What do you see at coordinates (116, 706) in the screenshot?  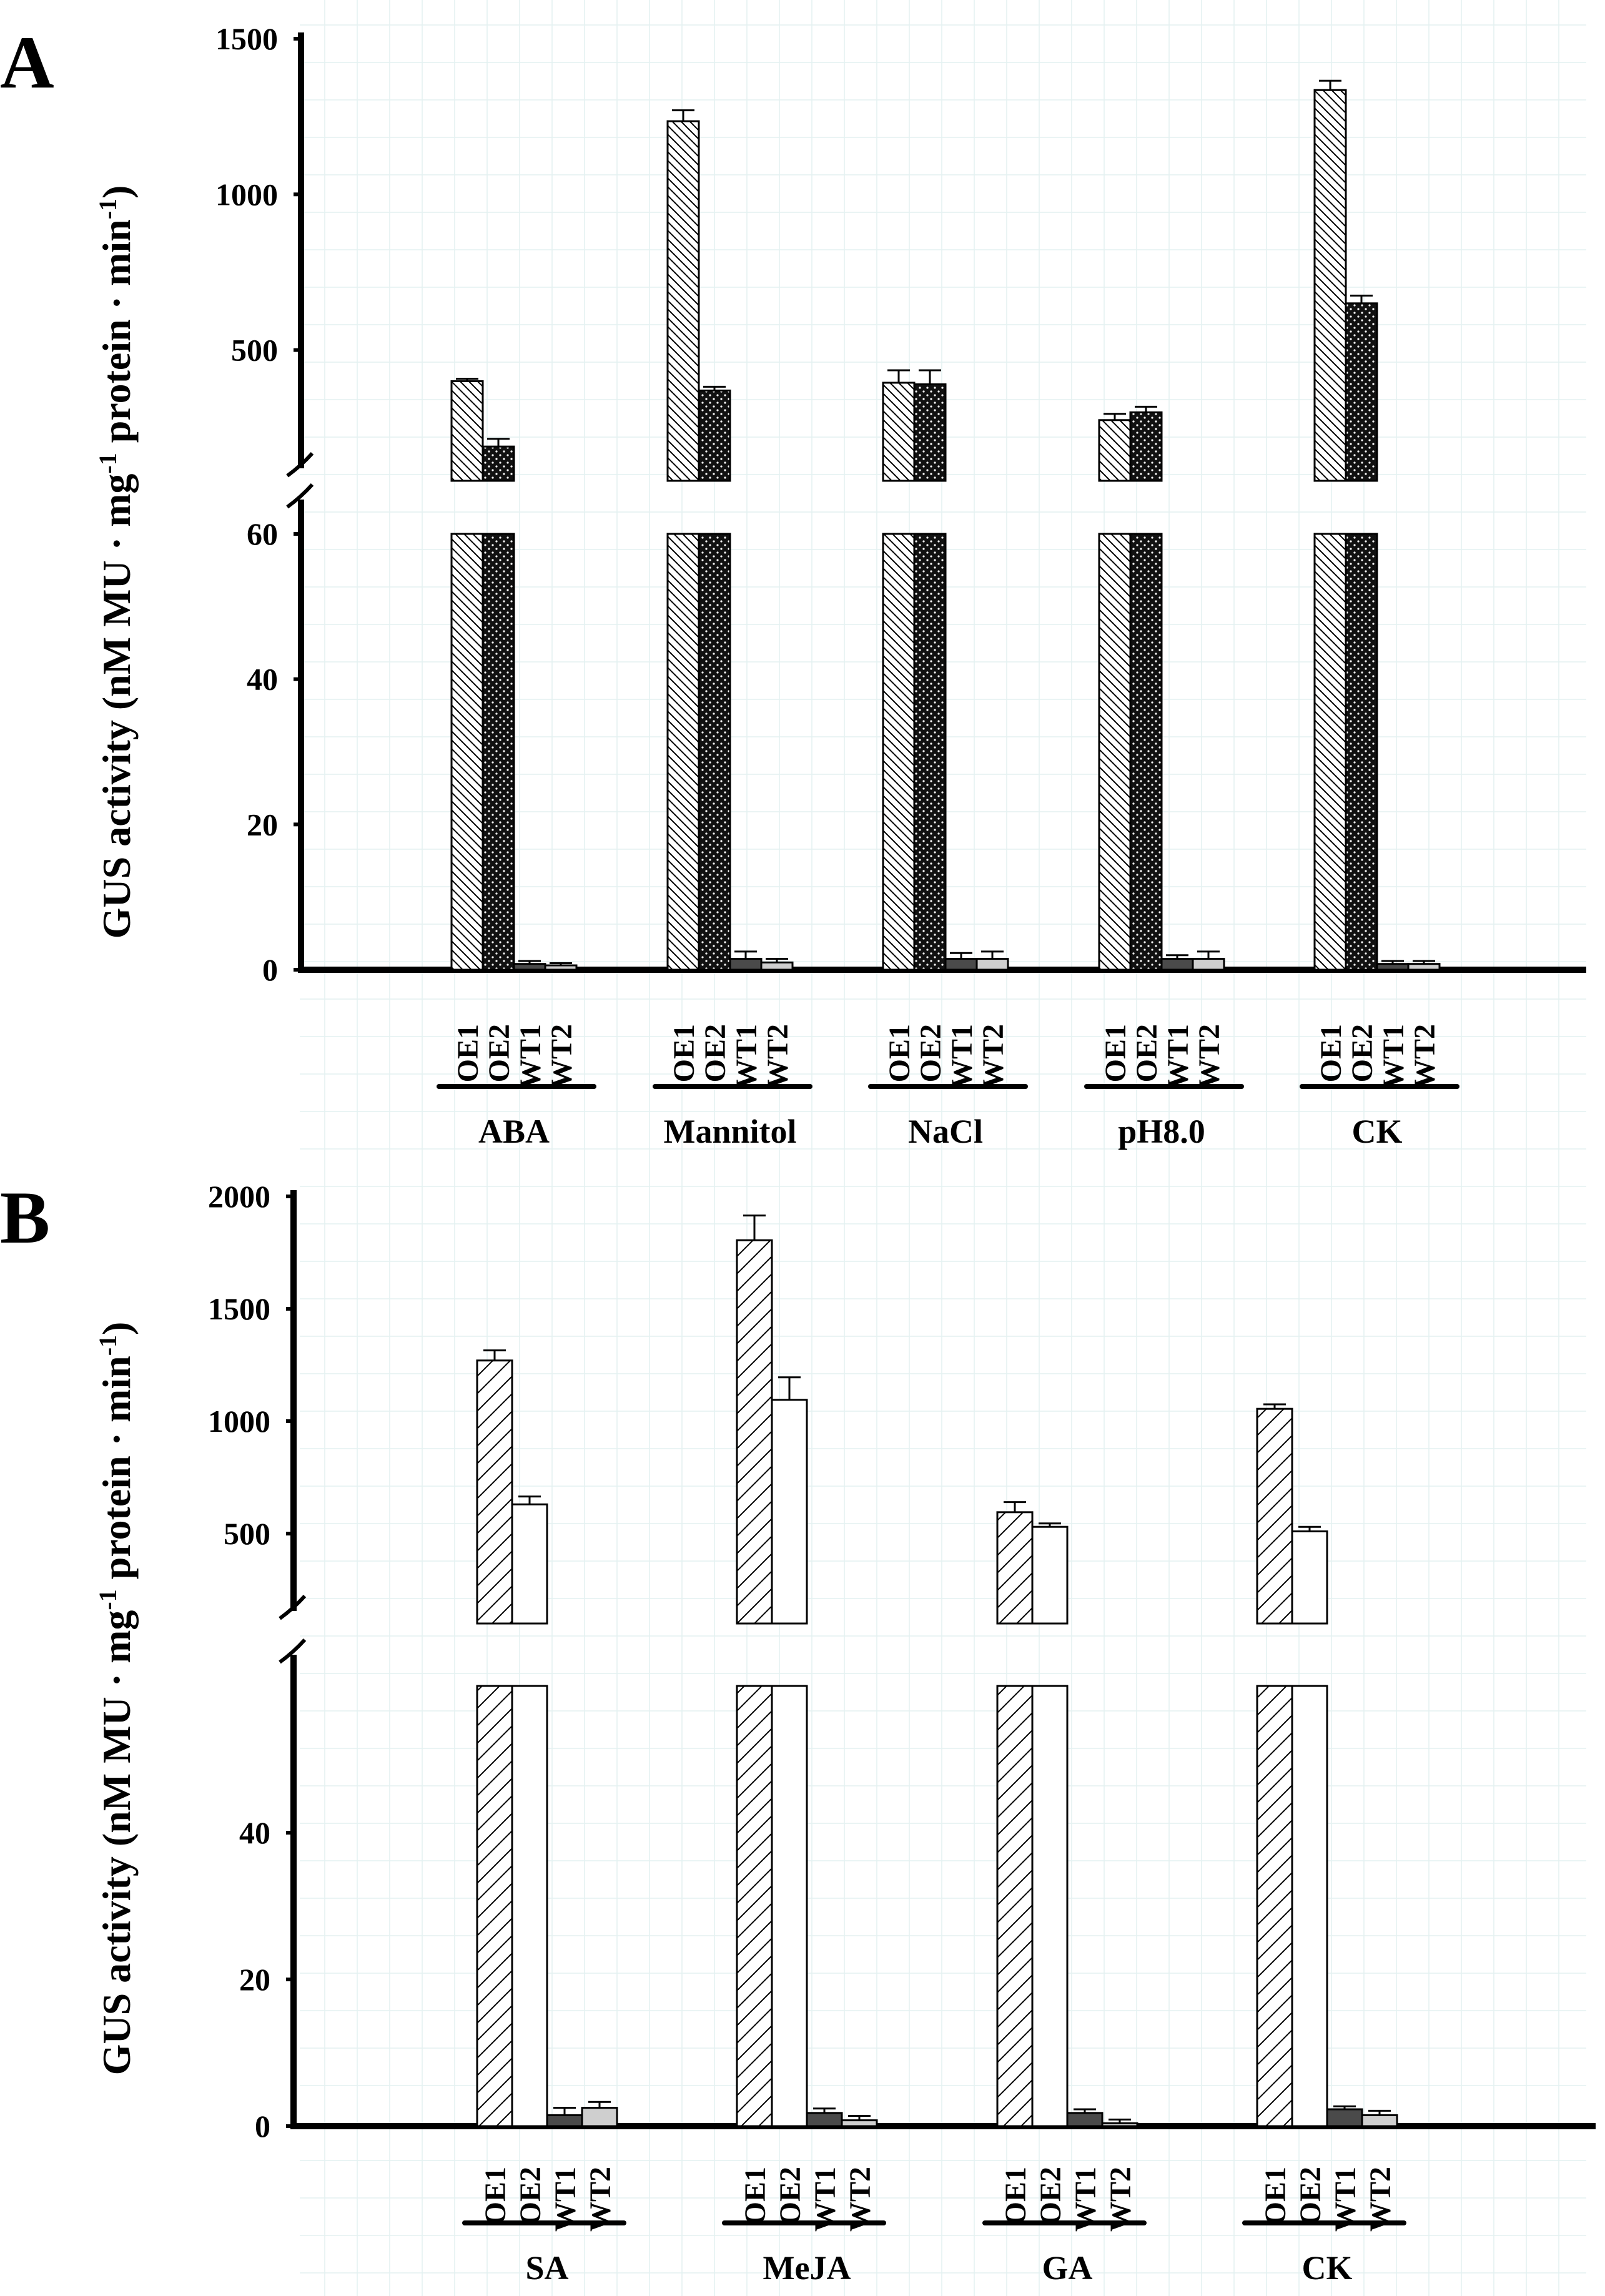 I see `ylabel-a-part1: GUS activity (nM MU · mg` at bounding box center [116, 706].